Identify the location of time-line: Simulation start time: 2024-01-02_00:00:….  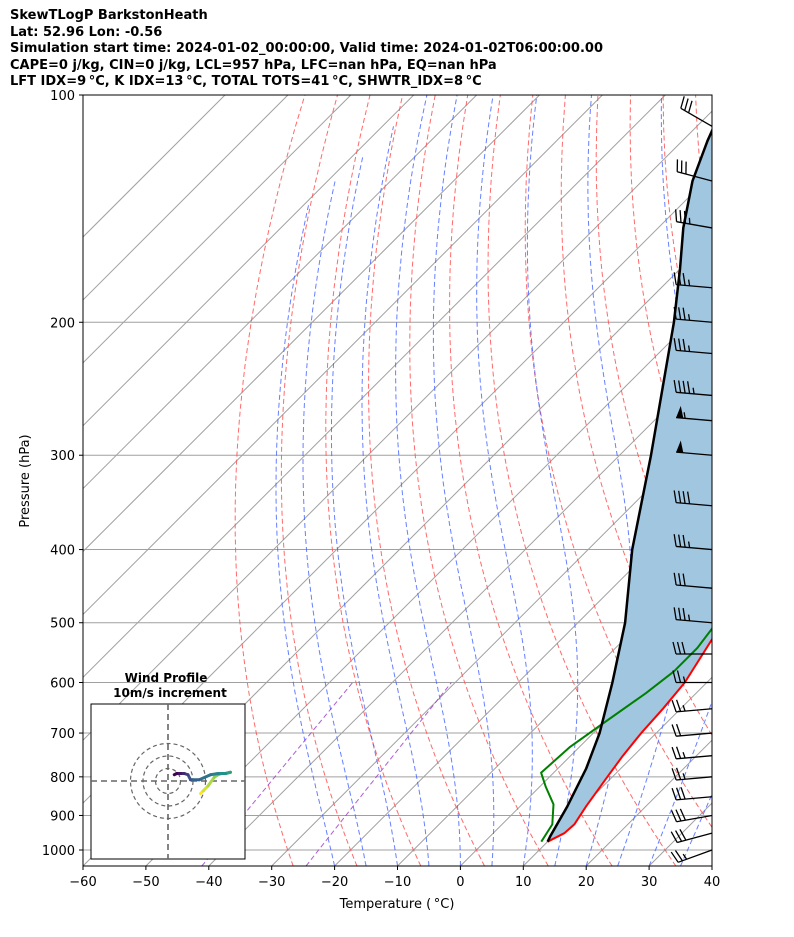
(306, 49).